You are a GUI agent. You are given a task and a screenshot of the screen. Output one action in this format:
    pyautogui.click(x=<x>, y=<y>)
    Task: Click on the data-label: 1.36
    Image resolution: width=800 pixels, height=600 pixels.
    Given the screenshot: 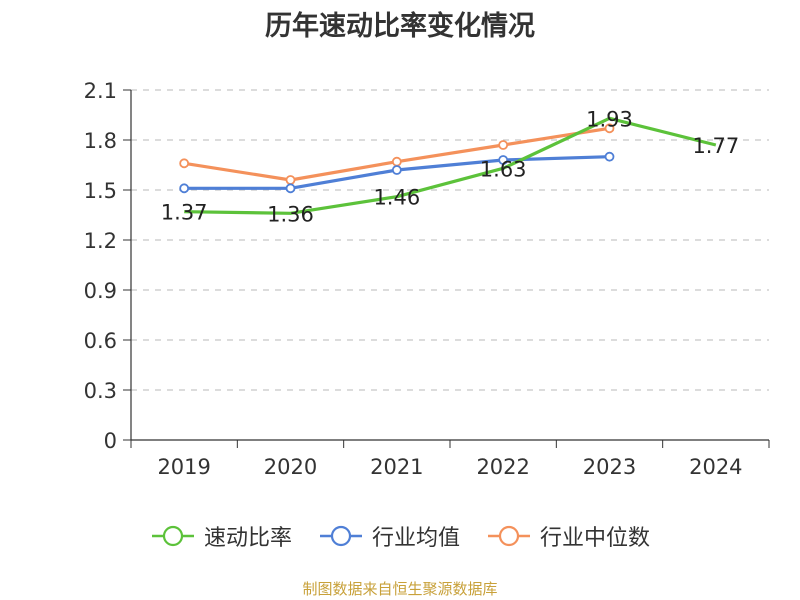 What is the action you would take?
    pyautogui.click(x=290, y=214)
    